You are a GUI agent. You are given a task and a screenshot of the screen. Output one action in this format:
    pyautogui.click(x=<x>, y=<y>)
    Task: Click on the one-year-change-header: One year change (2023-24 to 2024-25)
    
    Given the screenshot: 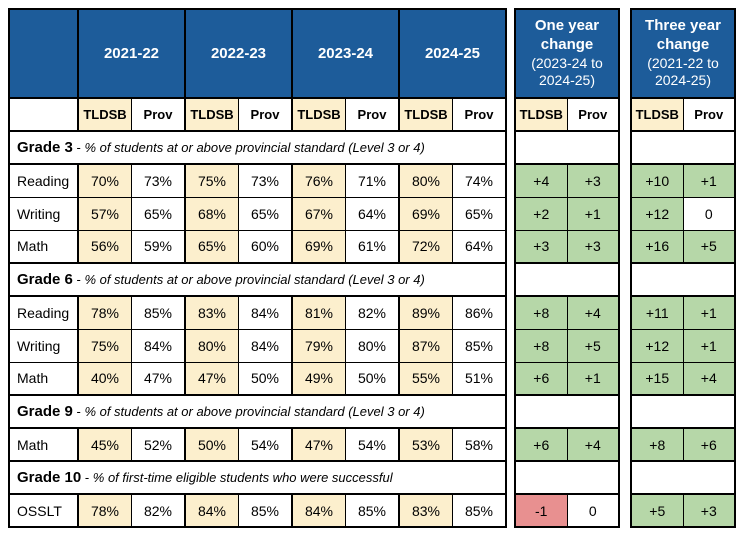 What is the action you would take?
    pyautogui.click(x=567, y=53)
    